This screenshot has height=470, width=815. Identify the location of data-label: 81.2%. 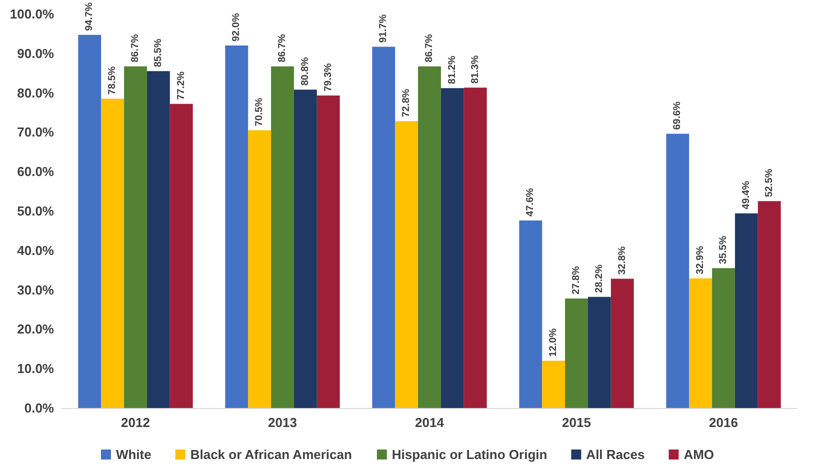
(452, 70).